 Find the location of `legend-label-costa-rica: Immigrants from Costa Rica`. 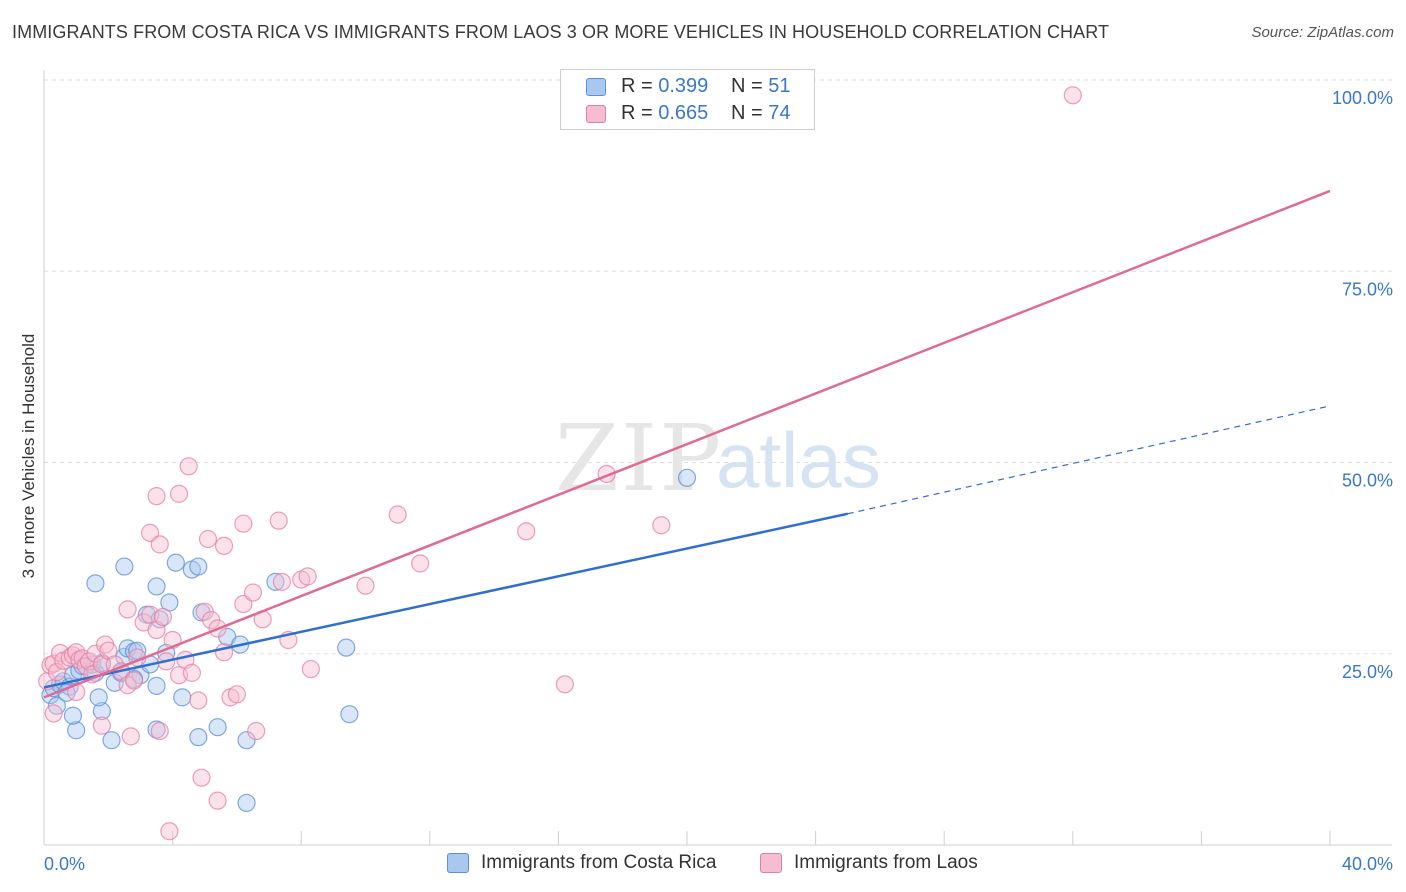

legend-label-costa-rica: Immigrants from Costa Rica is located at coordinates (599, 862).